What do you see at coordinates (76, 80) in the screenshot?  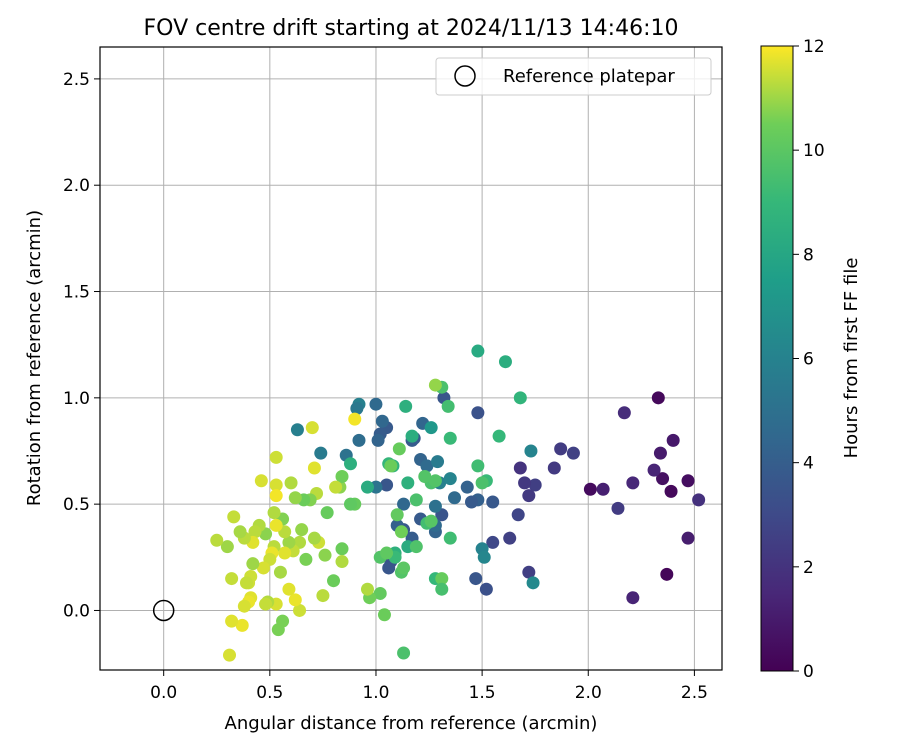 I see `y-tick-label: 2.5` at bounding box center [76, 80].